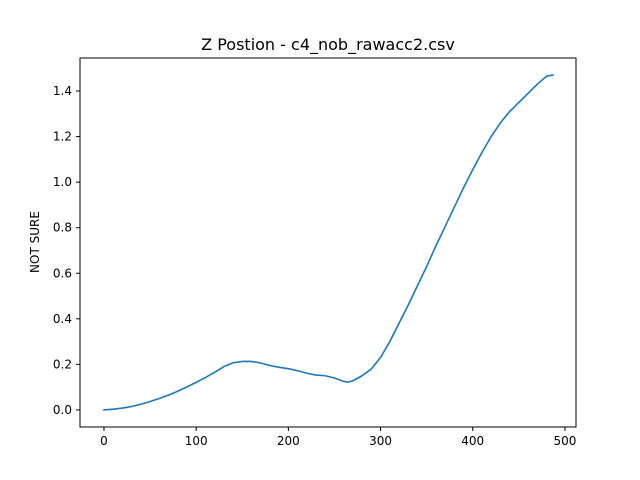 The image size is (640, 480). I want to click on y-tick-label: 0.2, so click(62, 364).